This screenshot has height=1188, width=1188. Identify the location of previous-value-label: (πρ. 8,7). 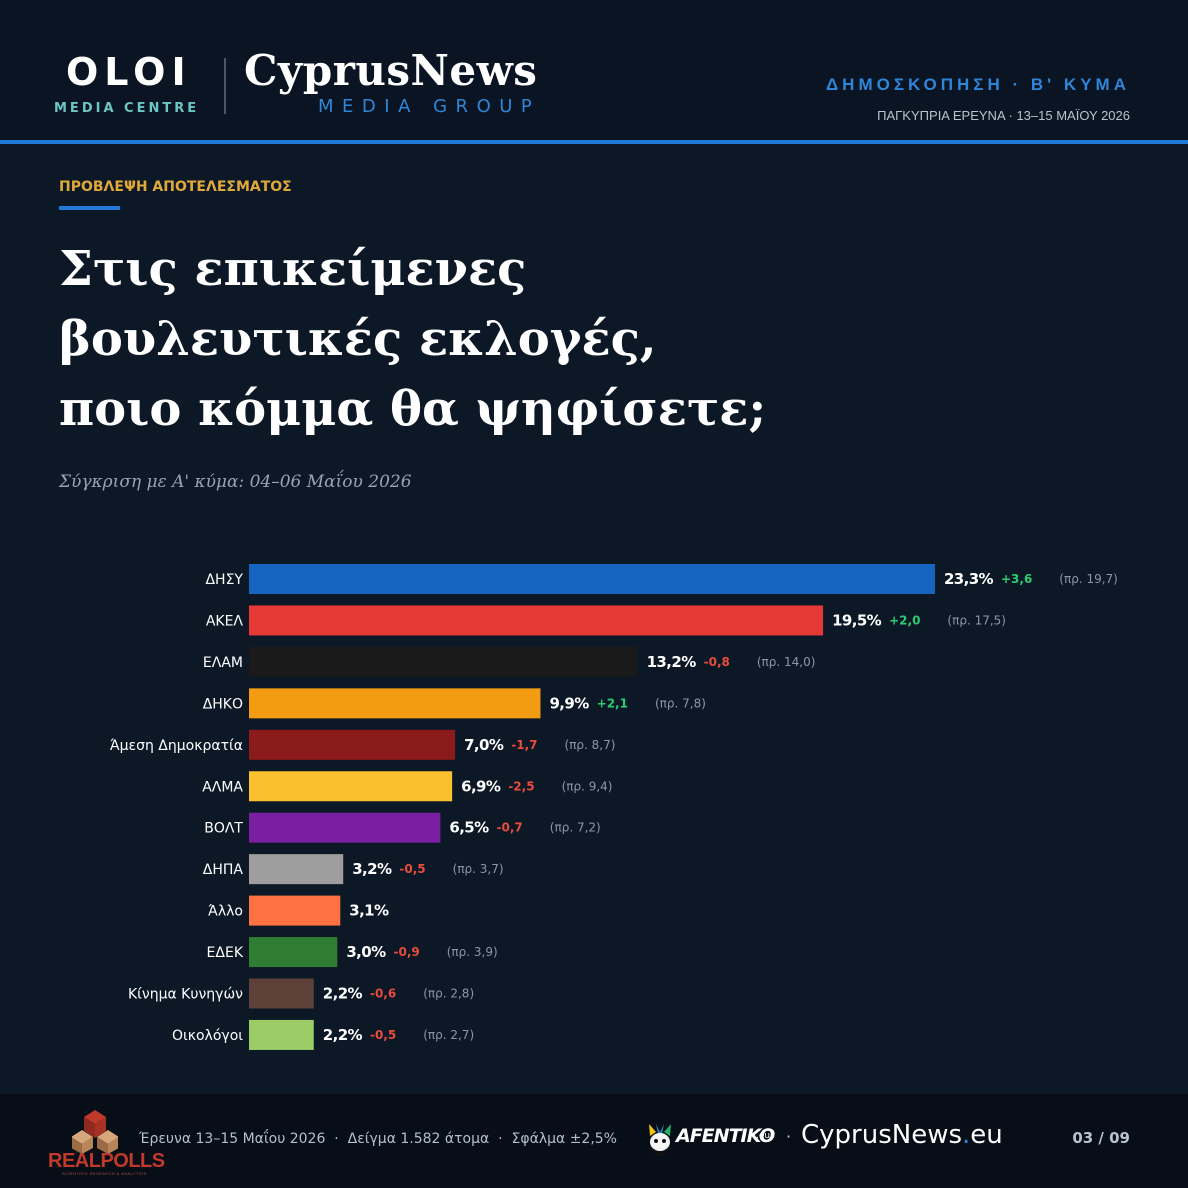
(590, 745).